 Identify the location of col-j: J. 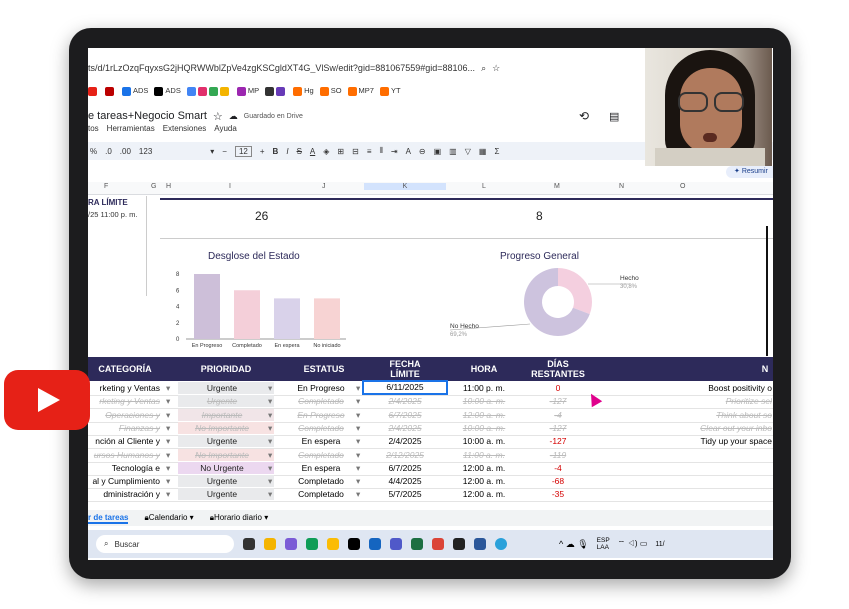
(324, 186).